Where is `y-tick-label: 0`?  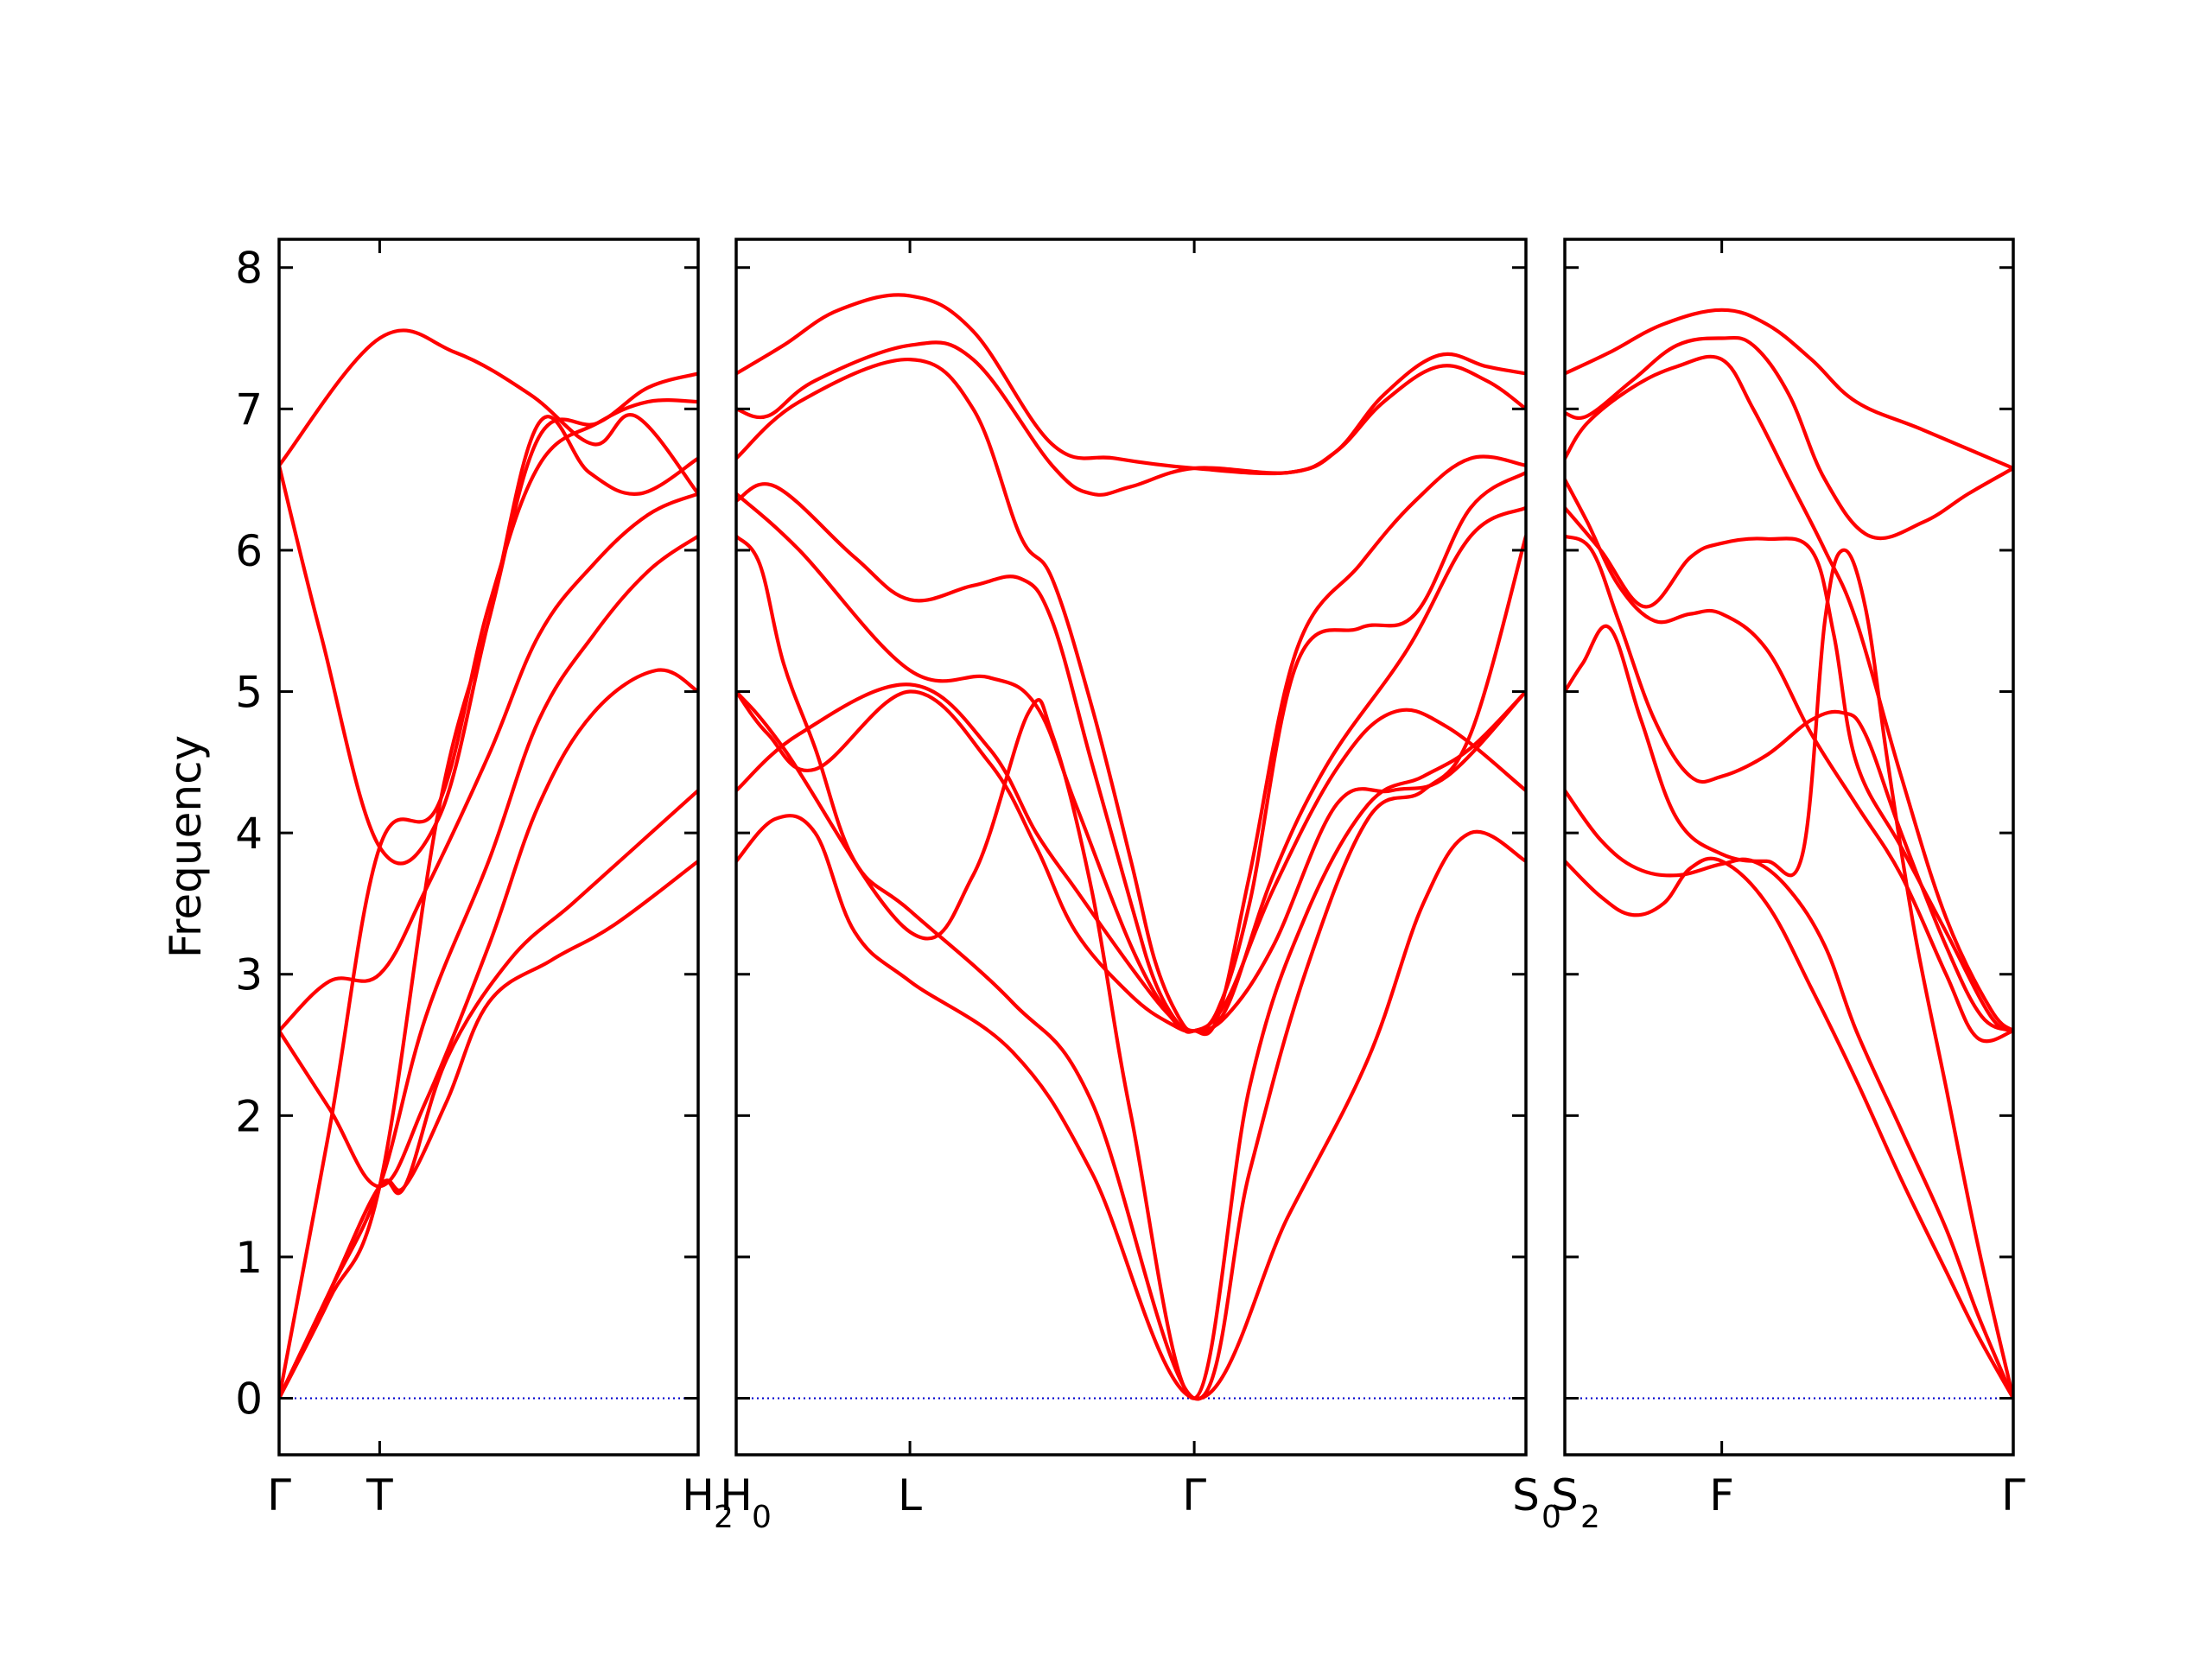
y-tick-label: 0 is located at coordinates (249, 1400).